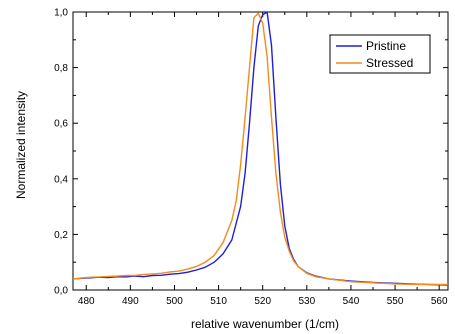  Describe the element at coordinates (389, 63) in the screenshot. I see `legend-label-stressed: Stressed` at that location.